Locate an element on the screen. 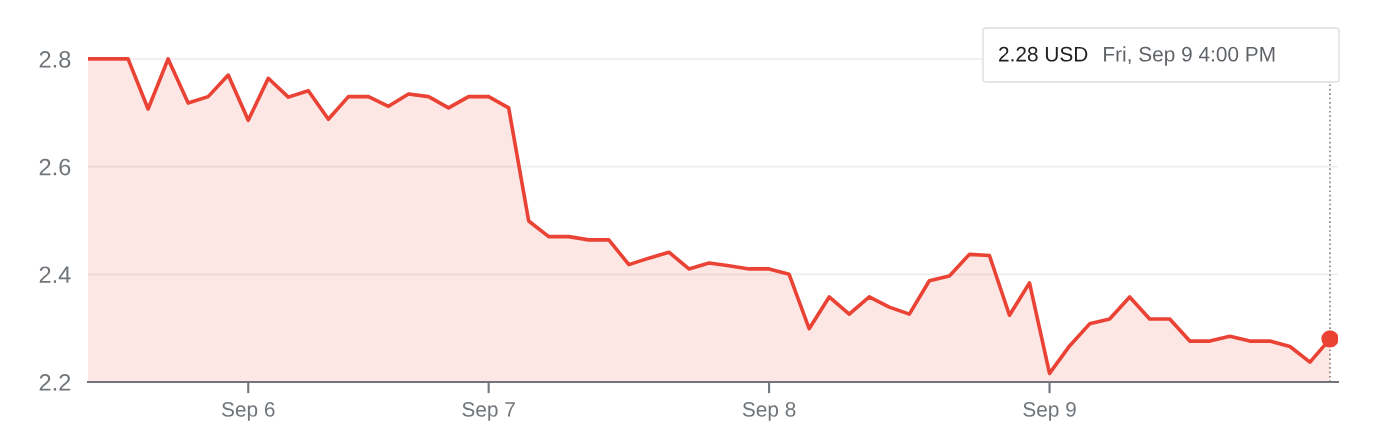 This screenshot has width=1384, height=440. annotation: Fri, Sep 9 4:00 PM is located at coordinates (1189, 56).